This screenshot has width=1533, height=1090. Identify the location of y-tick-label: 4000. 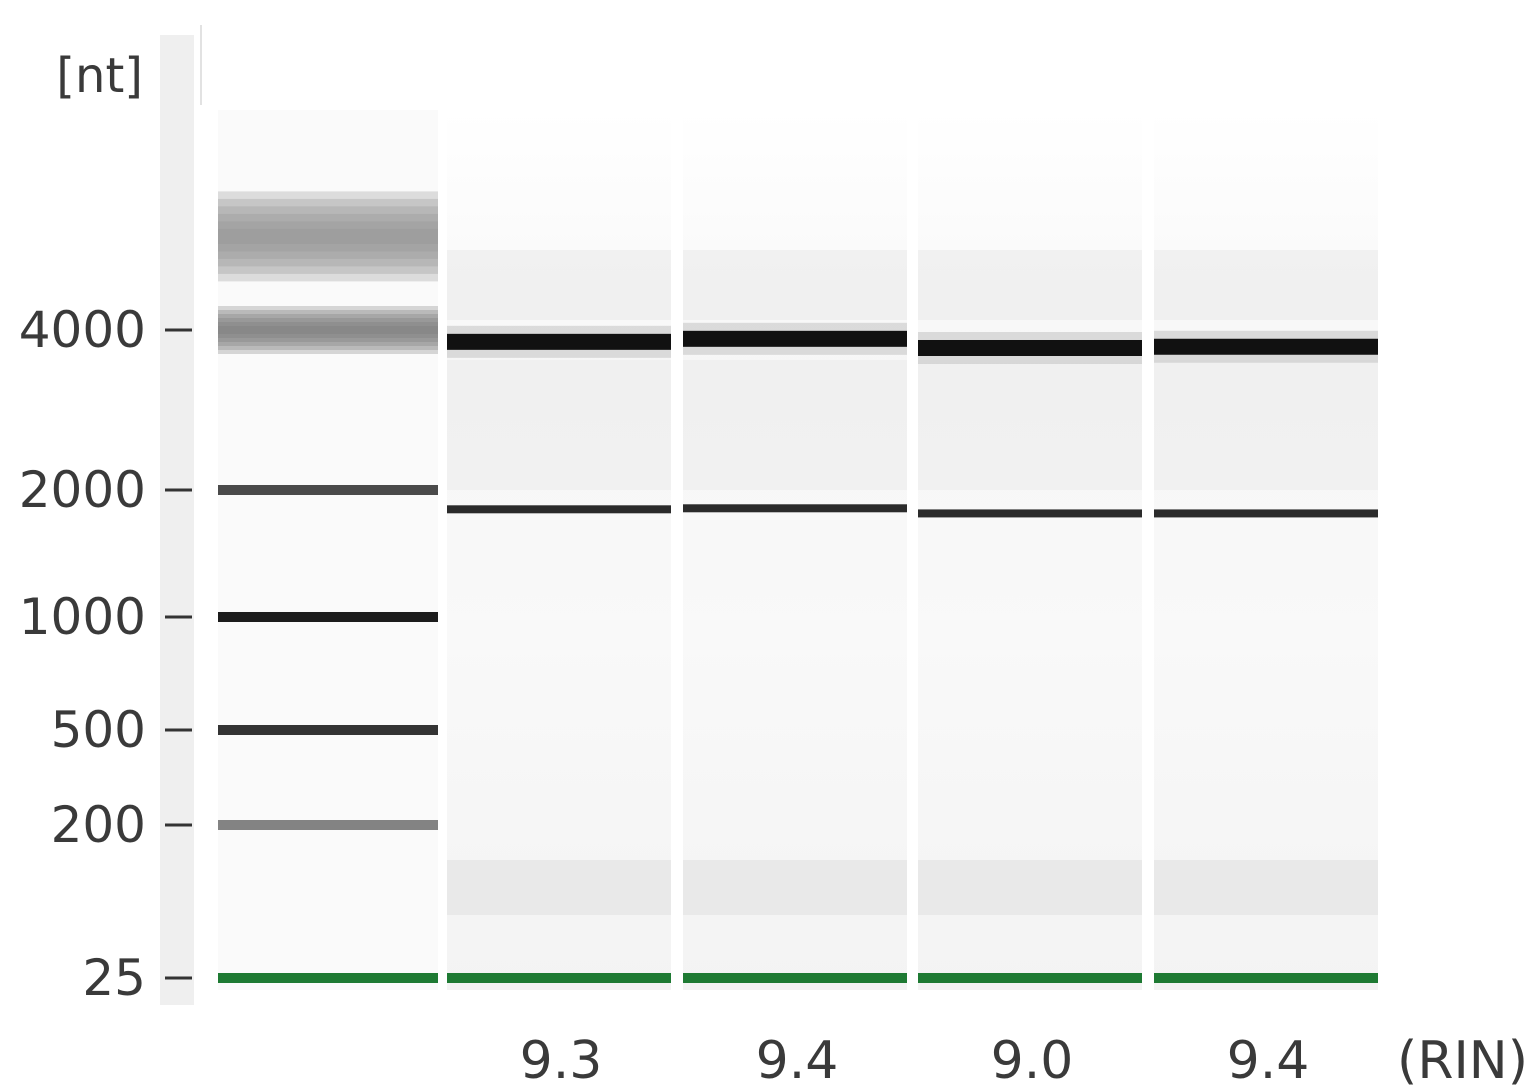
(82, 330).